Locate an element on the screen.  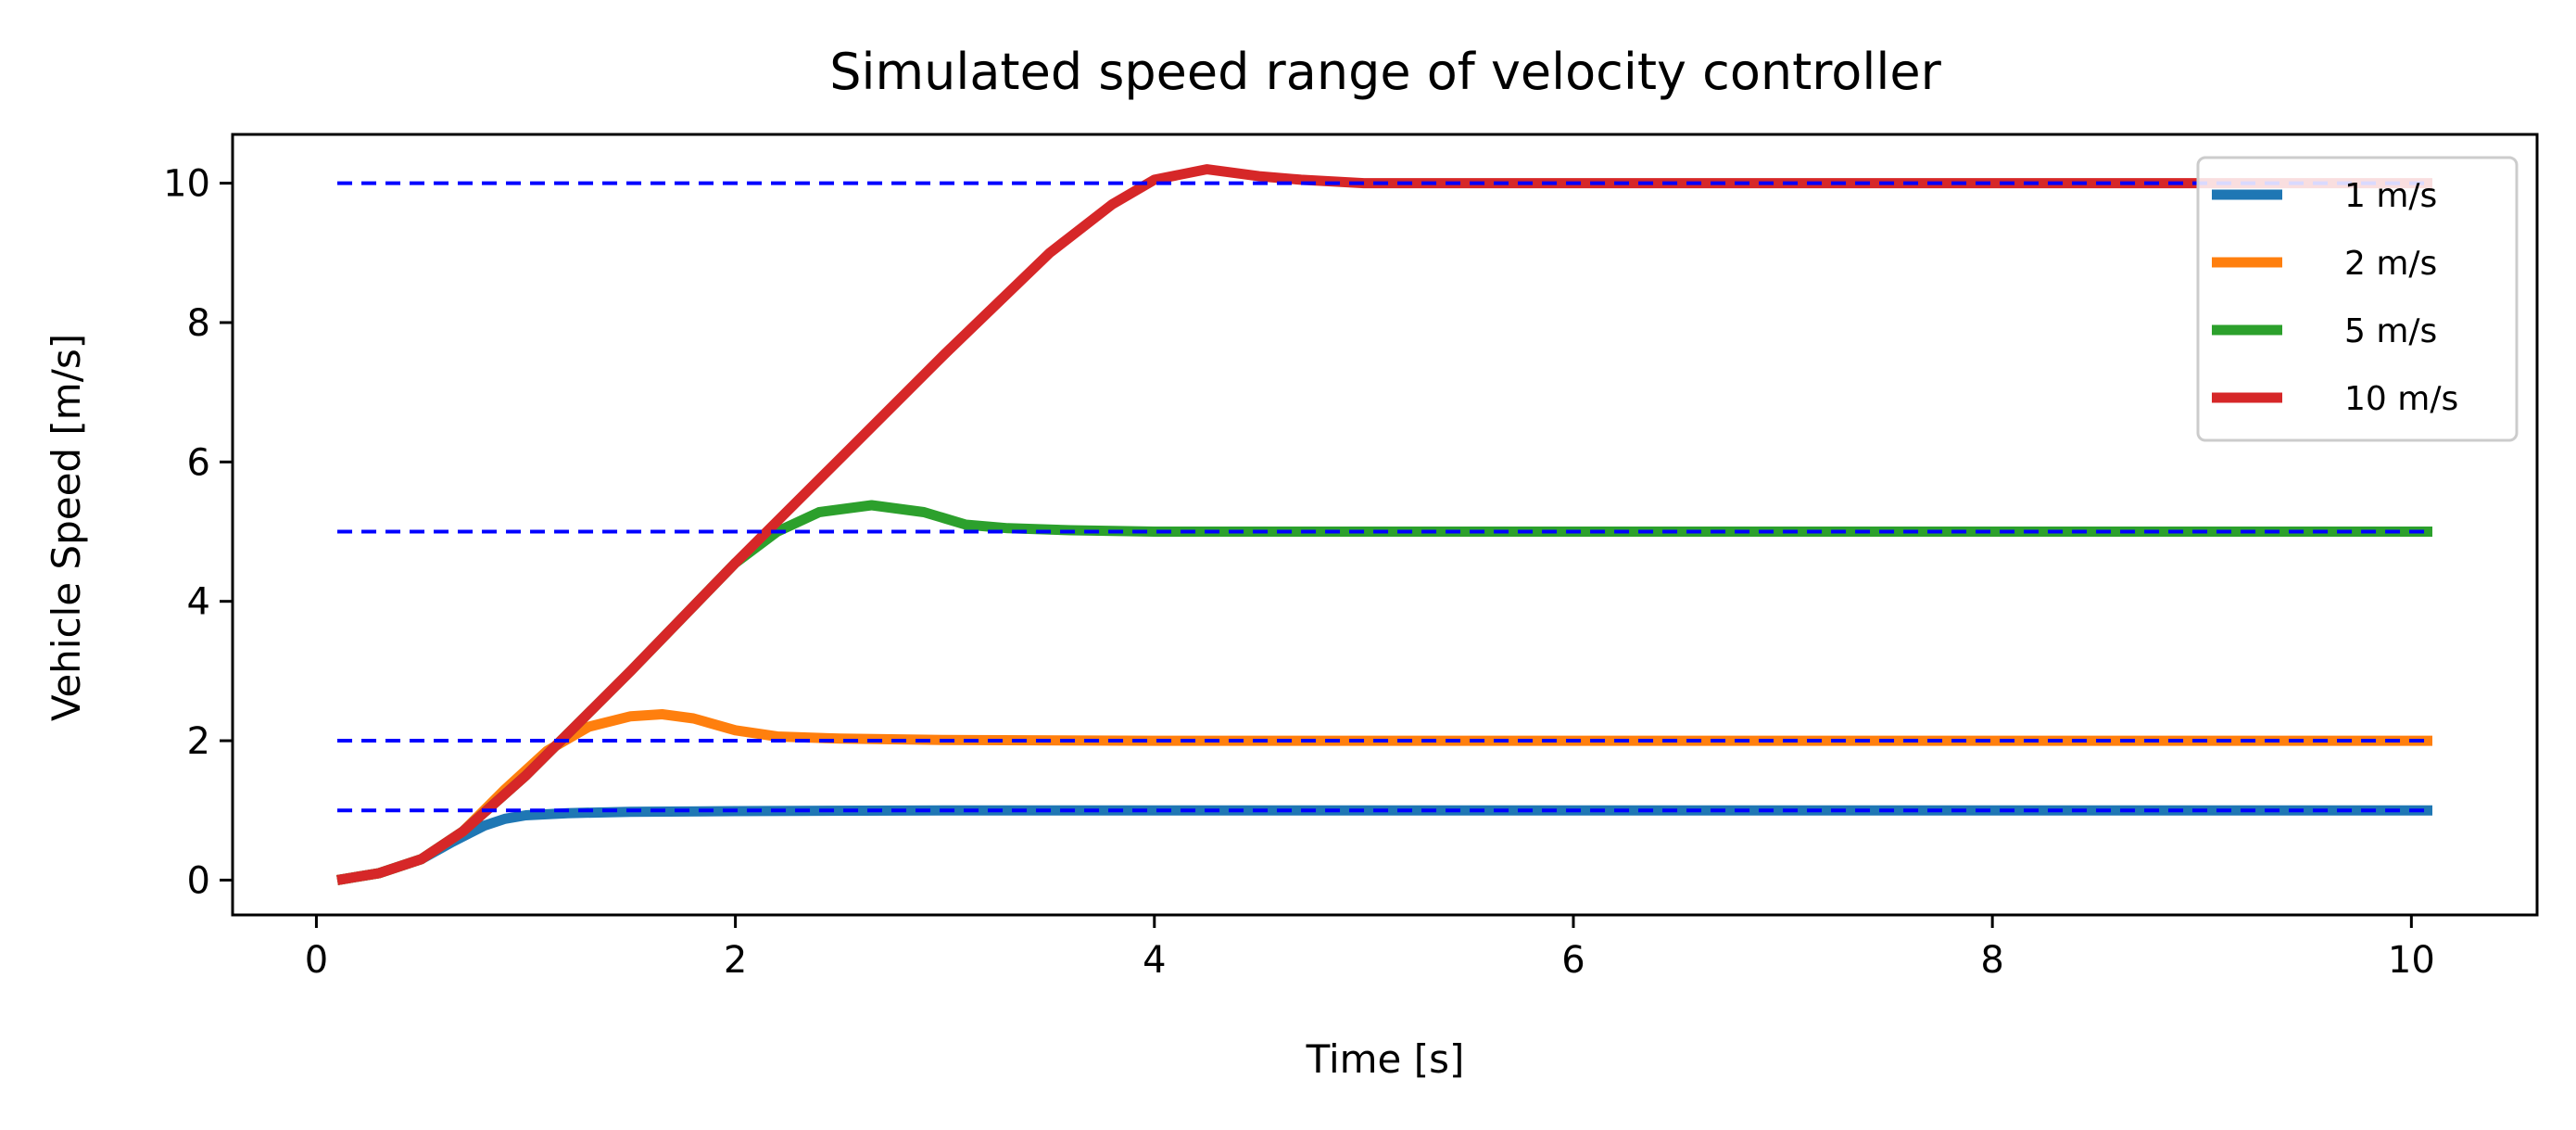
legend: 1 m/s 2 m/s 5 m/s 10 m/s is located at coordinates (2358, 299).